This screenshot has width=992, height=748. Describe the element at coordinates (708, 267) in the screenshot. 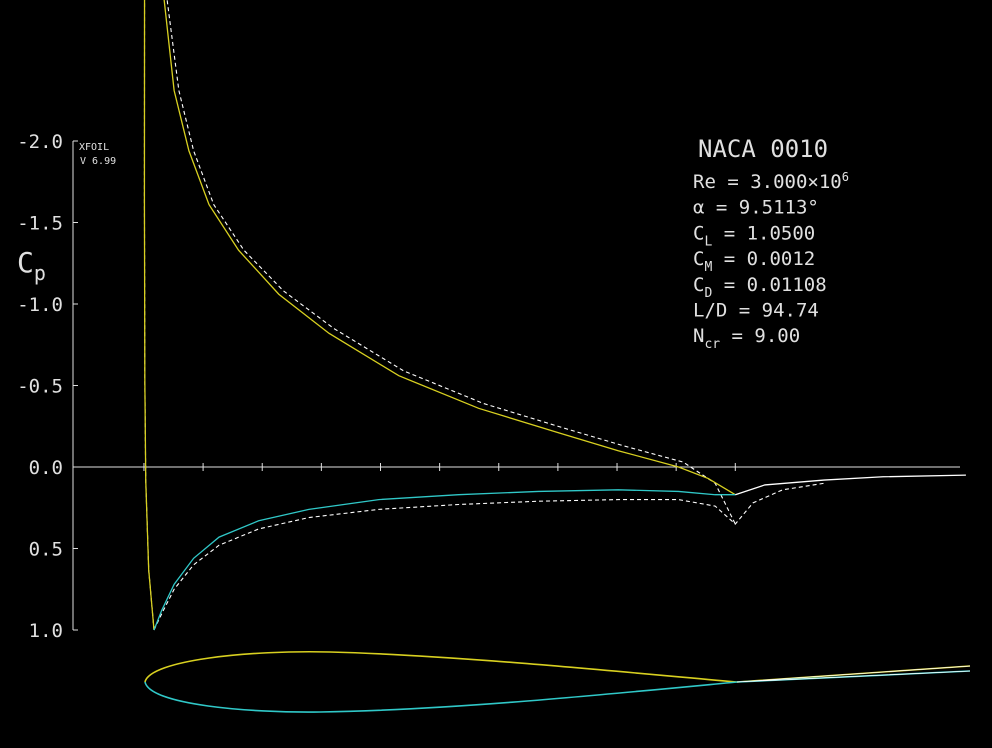

I see `param-sub: M` at that location.